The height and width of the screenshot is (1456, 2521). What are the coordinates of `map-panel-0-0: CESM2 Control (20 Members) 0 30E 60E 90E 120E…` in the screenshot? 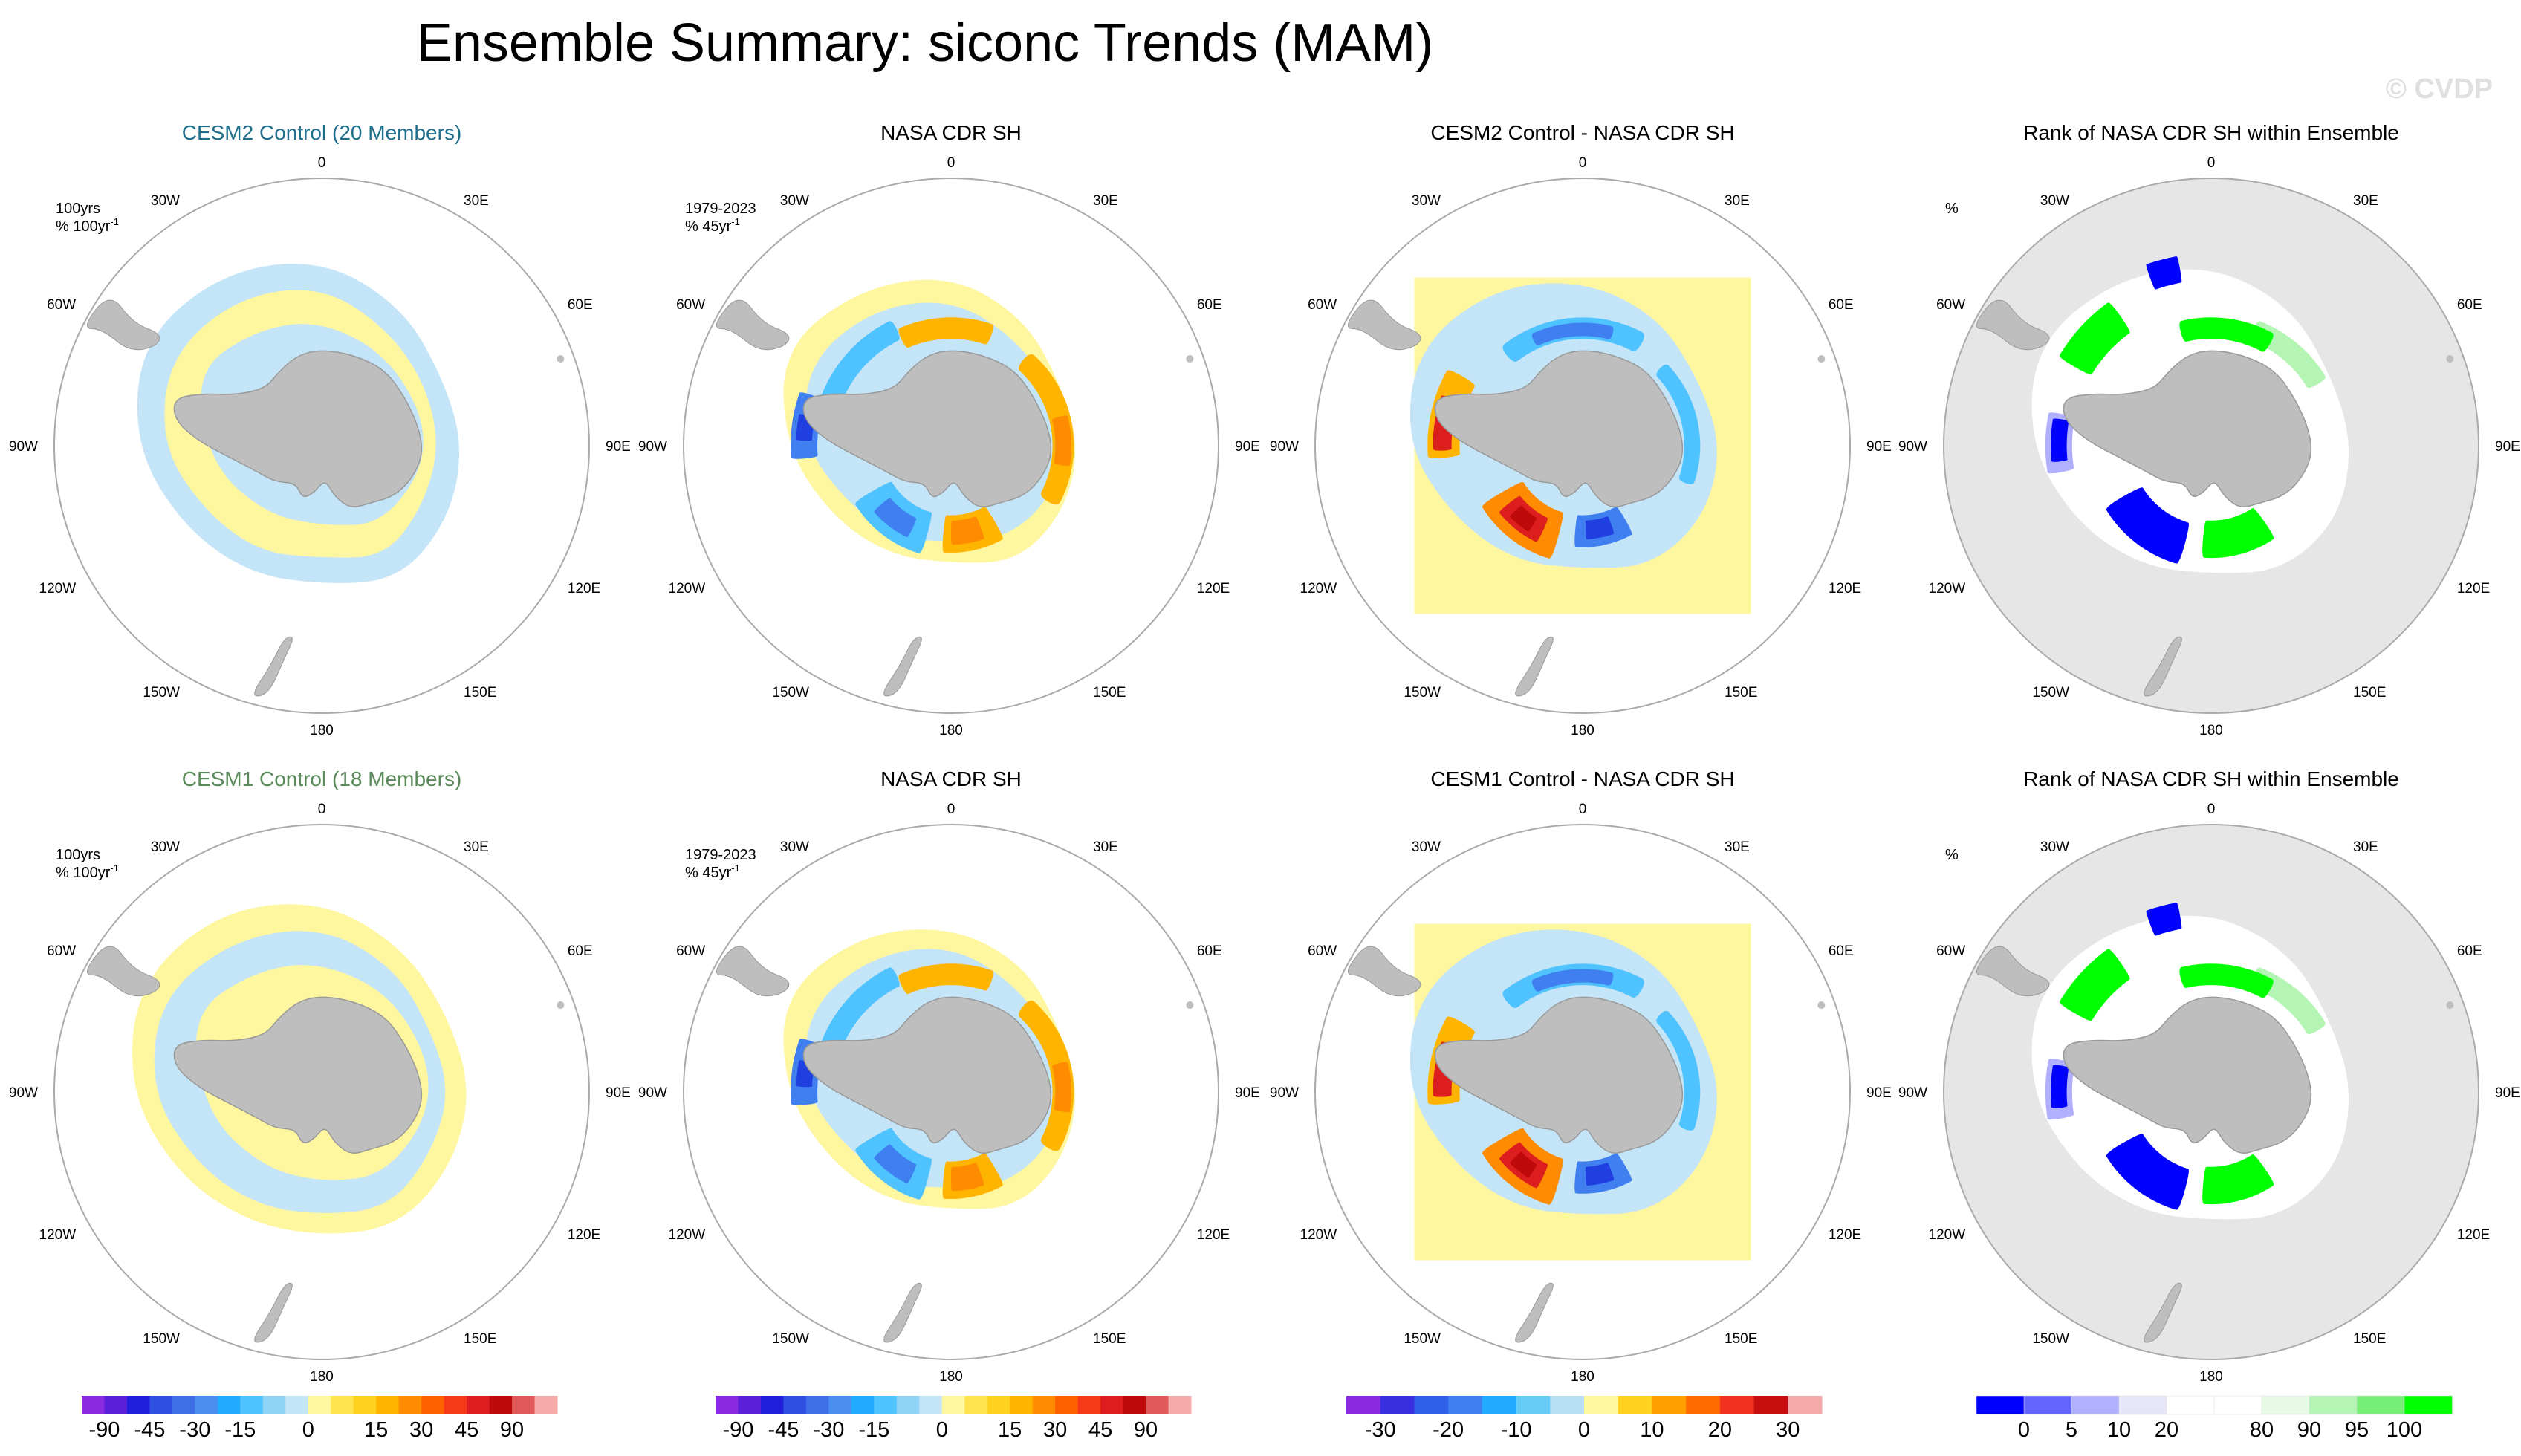 It's located at (320, 430).